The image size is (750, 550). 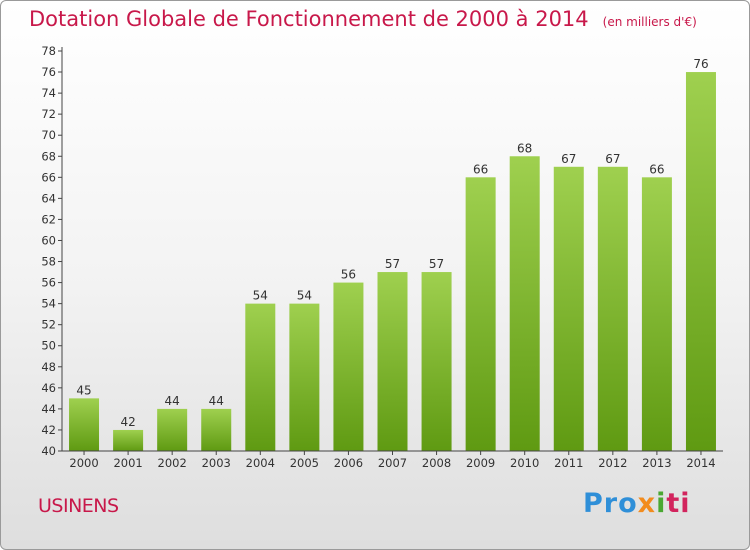 I want to click on x-tick-label: 2006, so click(x=348, y=463).